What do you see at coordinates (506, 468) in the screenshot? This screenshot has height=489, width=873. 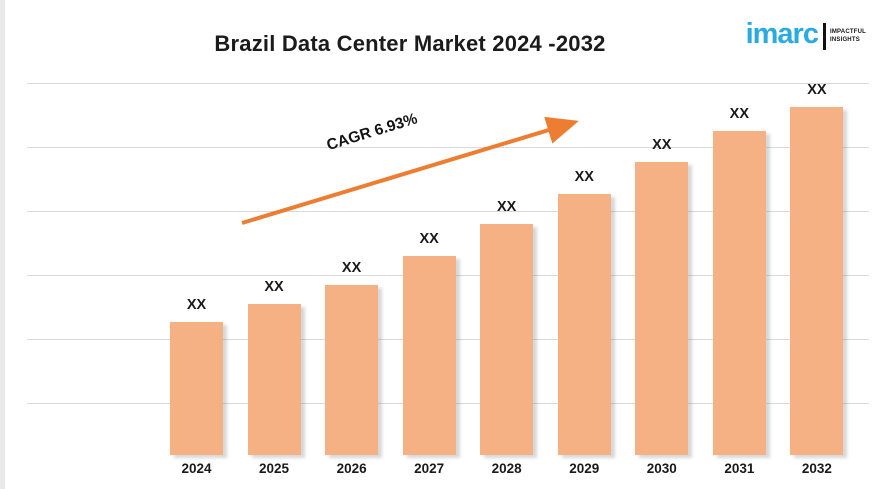 I see `x-axis-label-2028: 2028` at bounding box center [506, 468].